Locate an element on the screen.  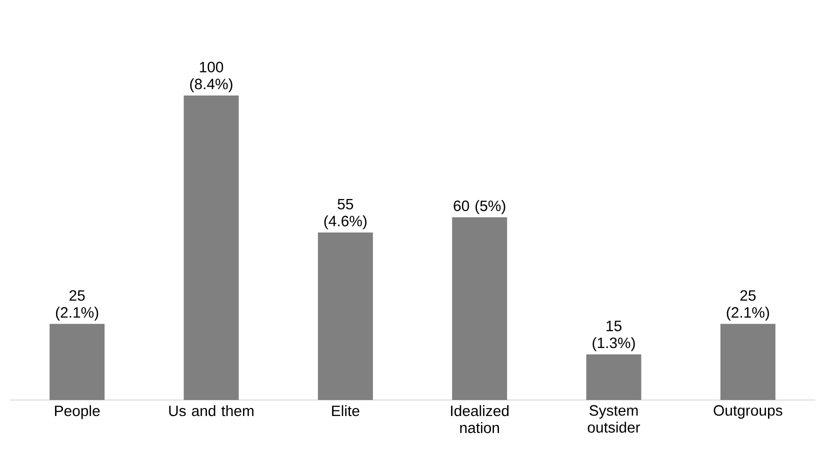
data-label: 15 (1.3%) is located at coordinates (613, 336).